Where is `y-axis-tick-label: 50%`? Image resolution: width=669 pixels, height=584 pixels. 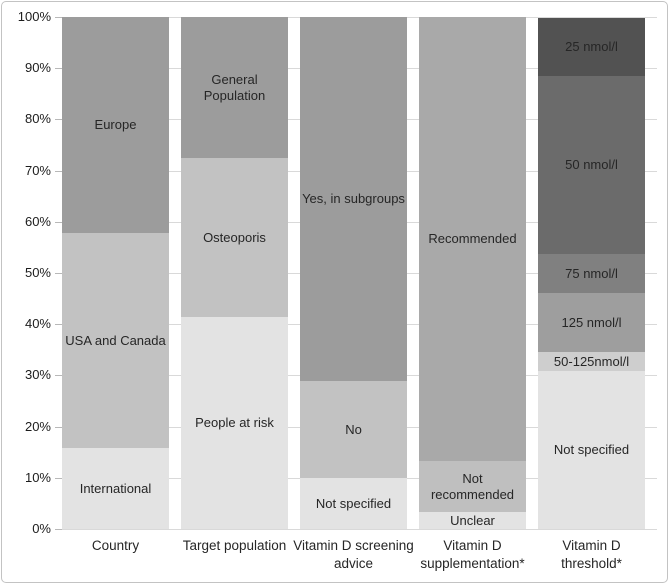
y-axis-tick-label: 50% is located at coordinates (37, 272).